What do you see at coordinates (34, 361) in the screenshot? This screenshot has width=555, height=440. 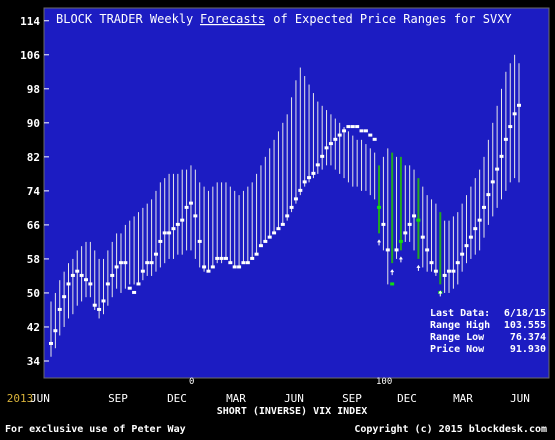 I see `y-tick-label: 34` at bounding box center [34, 361].